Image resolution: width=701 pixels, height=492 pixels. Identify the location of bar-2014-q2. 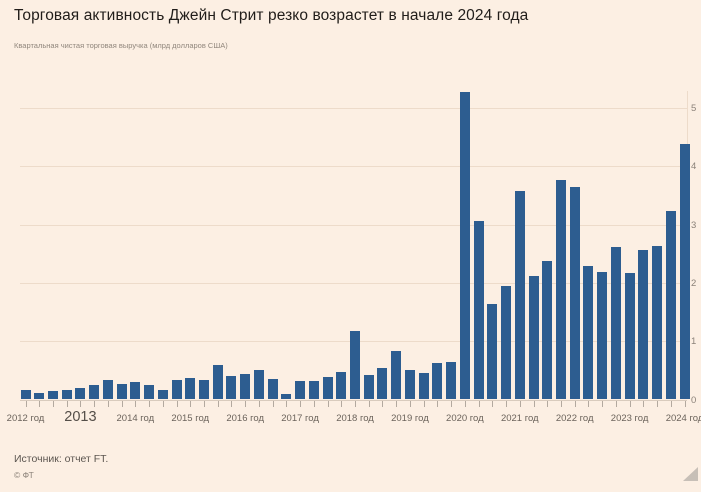
(149, 392).